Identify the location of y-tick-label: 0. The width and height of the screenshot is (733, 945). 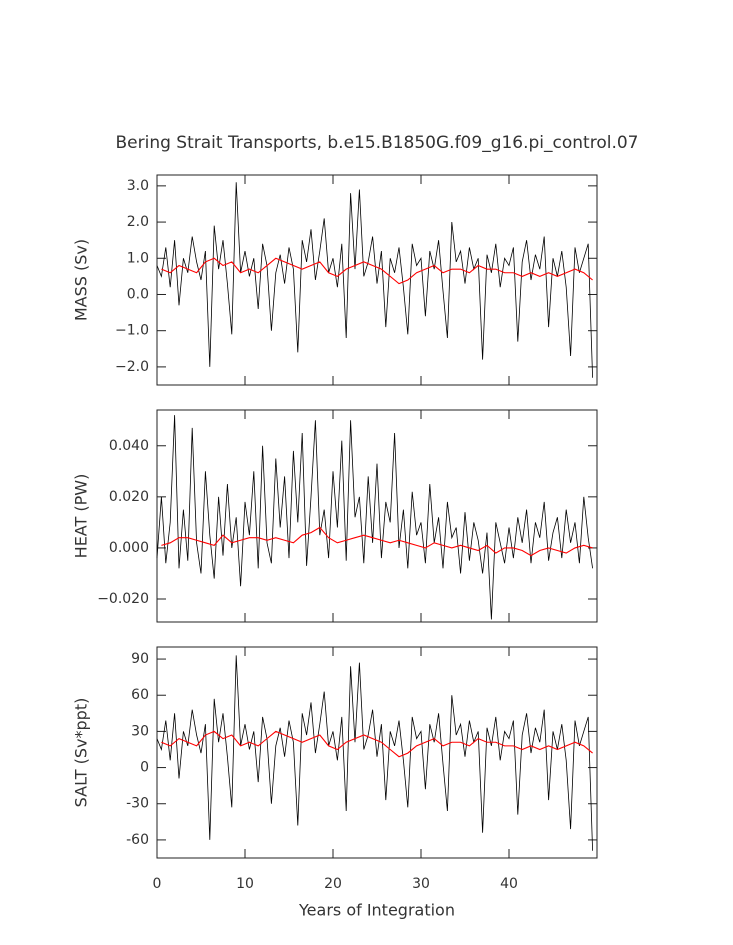
(144, 768).